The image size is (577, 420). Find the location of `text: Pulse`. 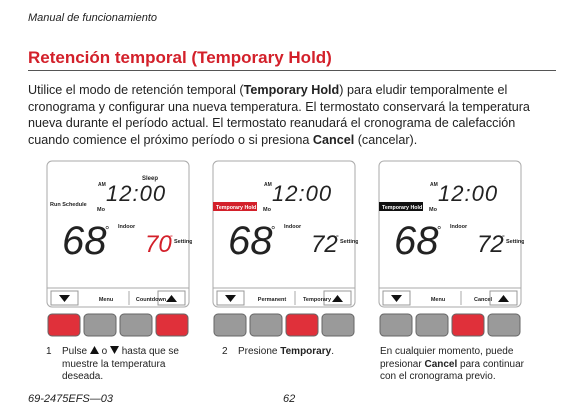

text: Pulse is located at coordinates (75, 351).